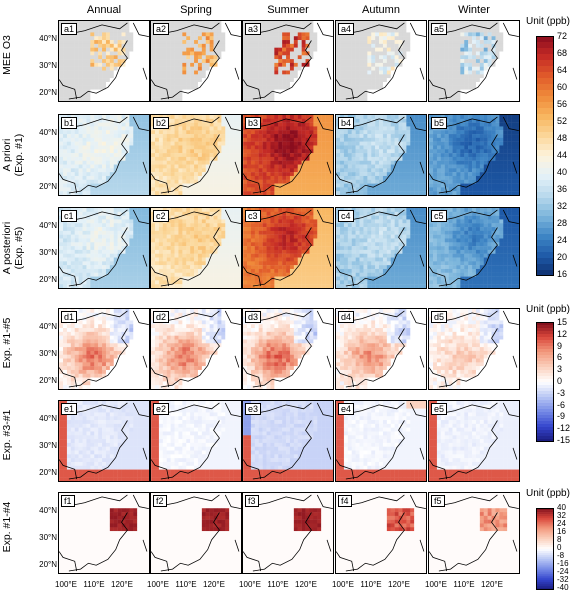 The height and width of the screenshot is (600, 580). I want to click on panel-tag: a1, so click(69, 29).